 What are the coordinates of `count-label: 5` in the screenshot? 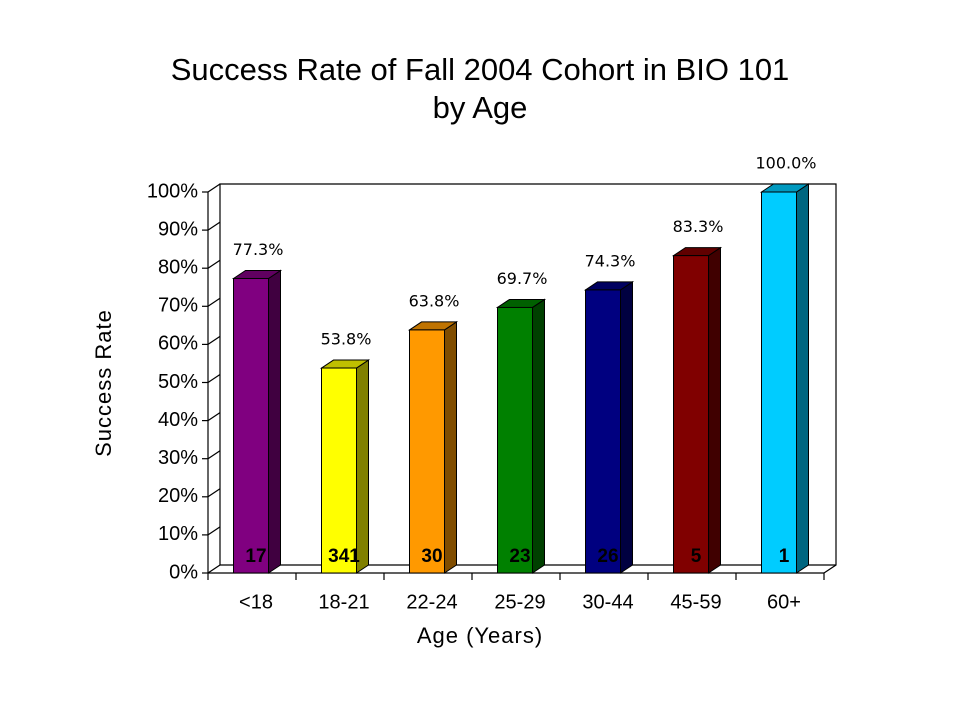 It's located at (696, 556).